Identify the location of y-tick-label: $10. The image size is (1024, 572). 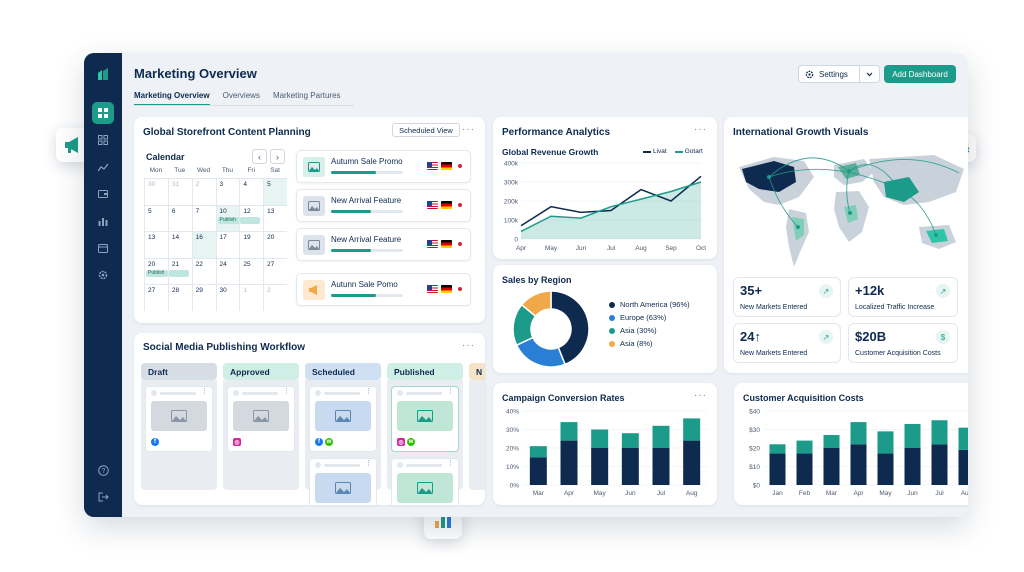
(754, 467).